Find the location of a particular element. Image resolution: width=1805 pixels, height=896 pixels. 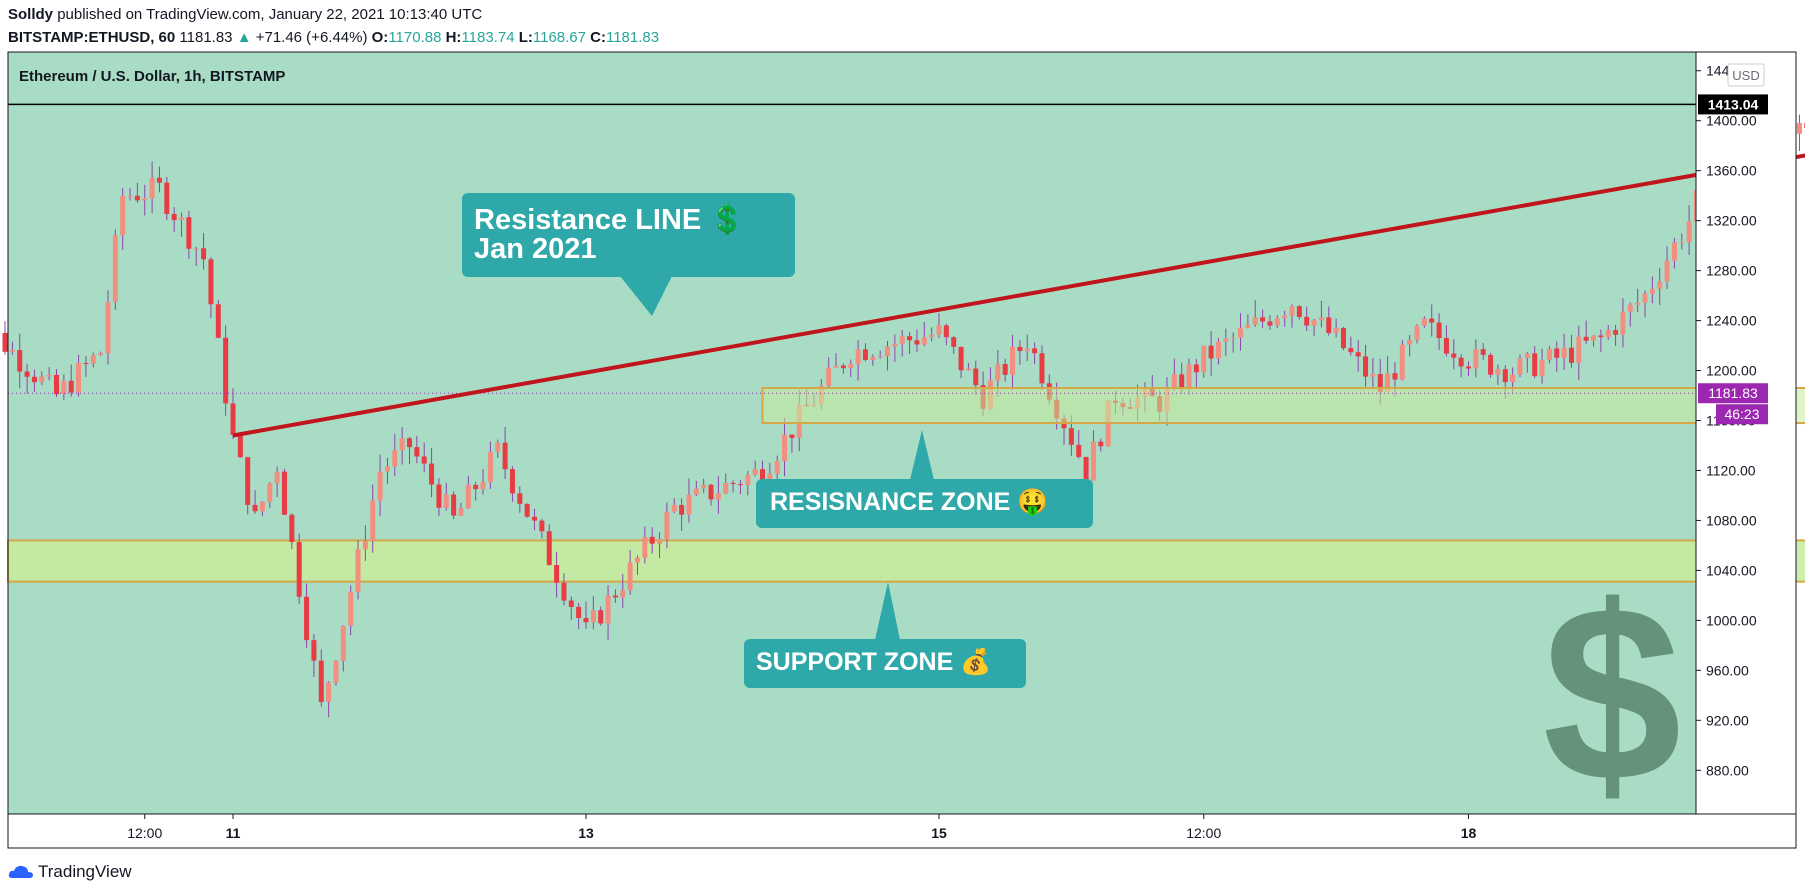

currency-label: USD is located at coordinates (1745, 75).